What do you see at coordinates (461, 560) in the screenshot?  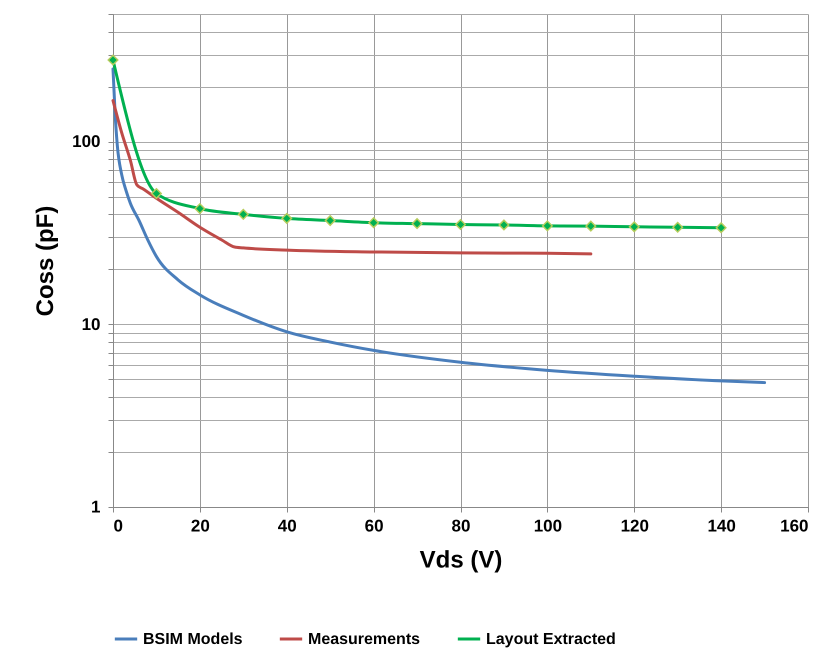 I see `x-axis-title: Vds (V)` at bounding box center [461, 560].